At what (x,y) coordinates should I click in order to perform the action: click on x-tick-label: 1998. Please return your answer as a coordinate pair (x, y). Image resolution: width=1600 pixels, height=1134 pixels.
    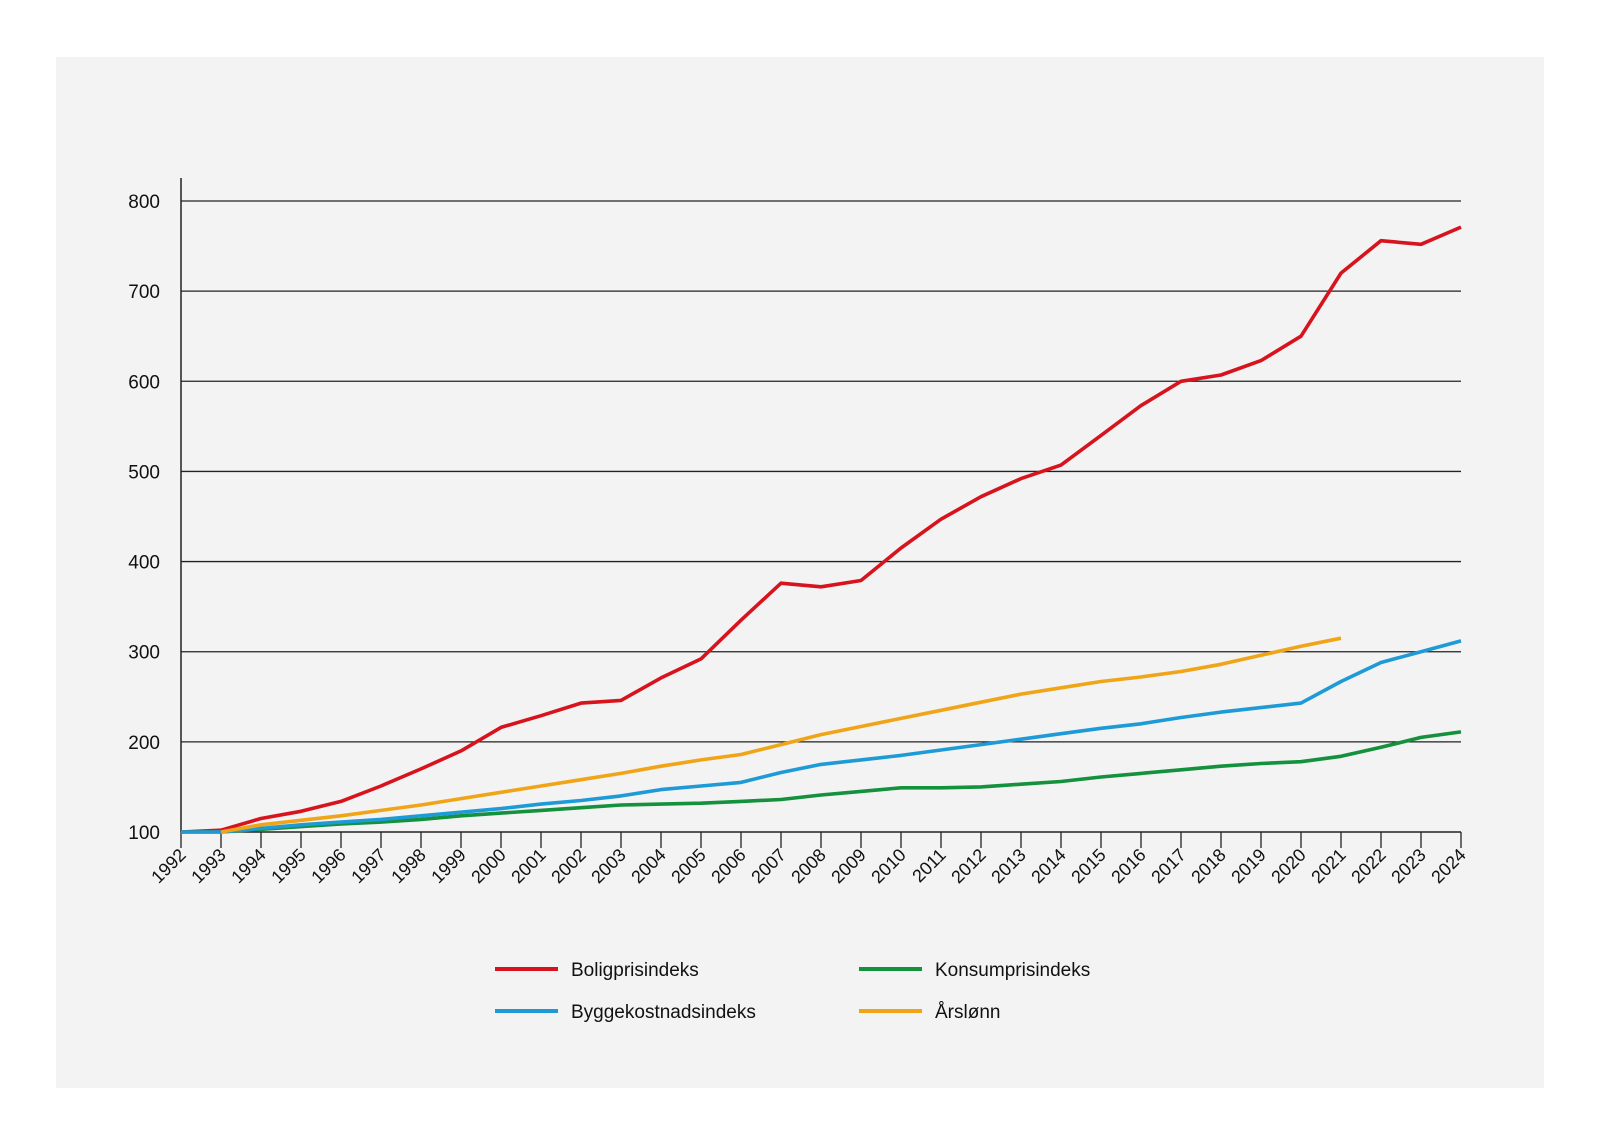
    Looking at the image, I should click on (408, 866).